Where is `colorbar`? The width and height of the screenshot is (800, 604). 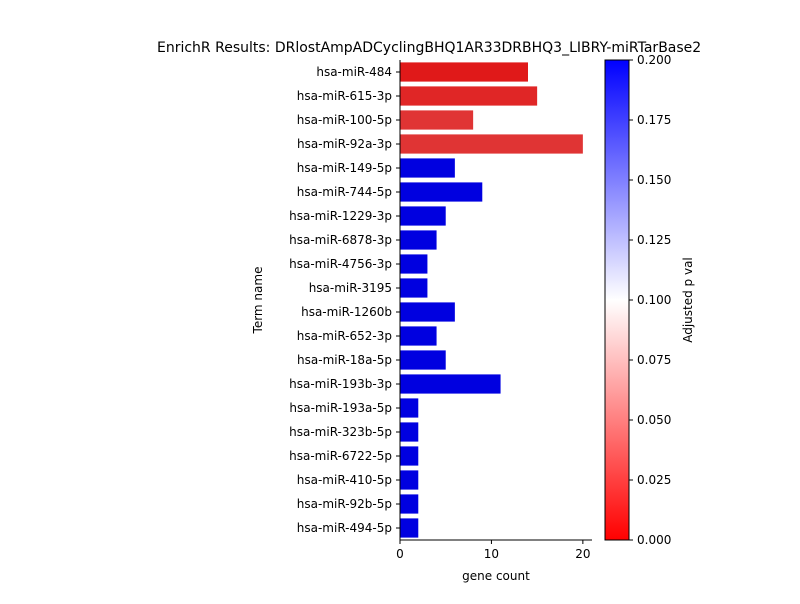
colorbar is located at coordinates (617, 300).